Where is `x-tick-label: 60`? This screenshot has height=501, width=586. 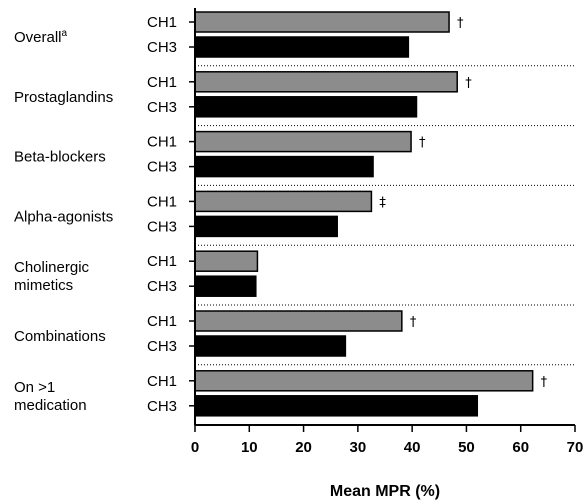 x-tick-label: 60 is located at coordinates (520, 447).